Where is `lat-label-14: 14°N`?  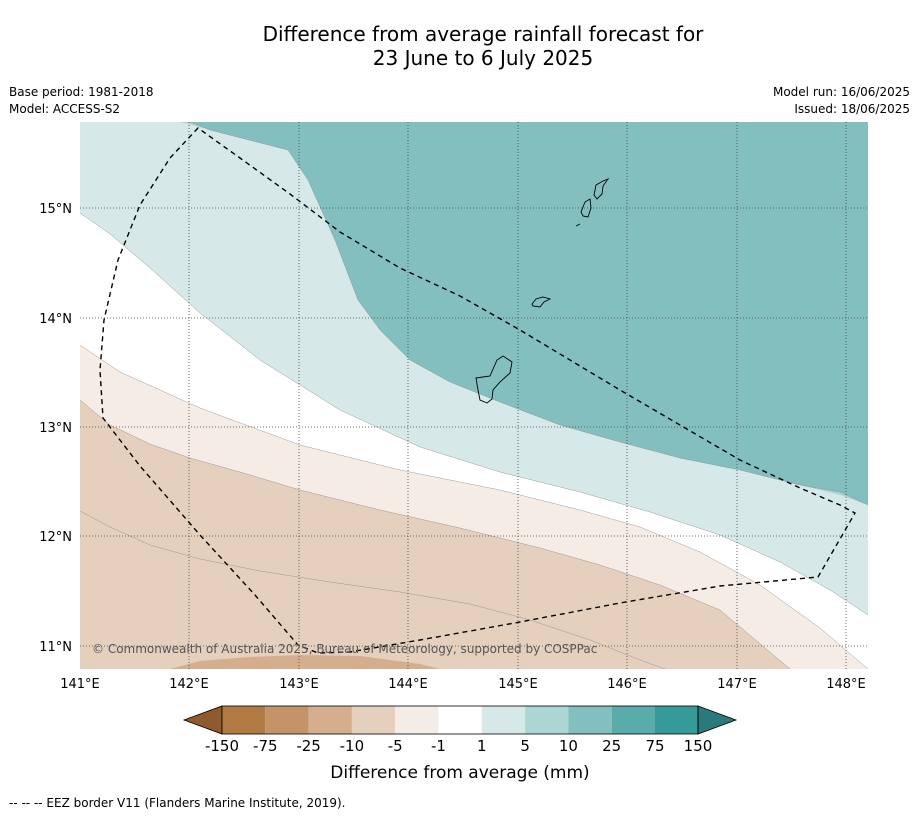
lat-label-14: 14°N is located at coordinates (55, 319).